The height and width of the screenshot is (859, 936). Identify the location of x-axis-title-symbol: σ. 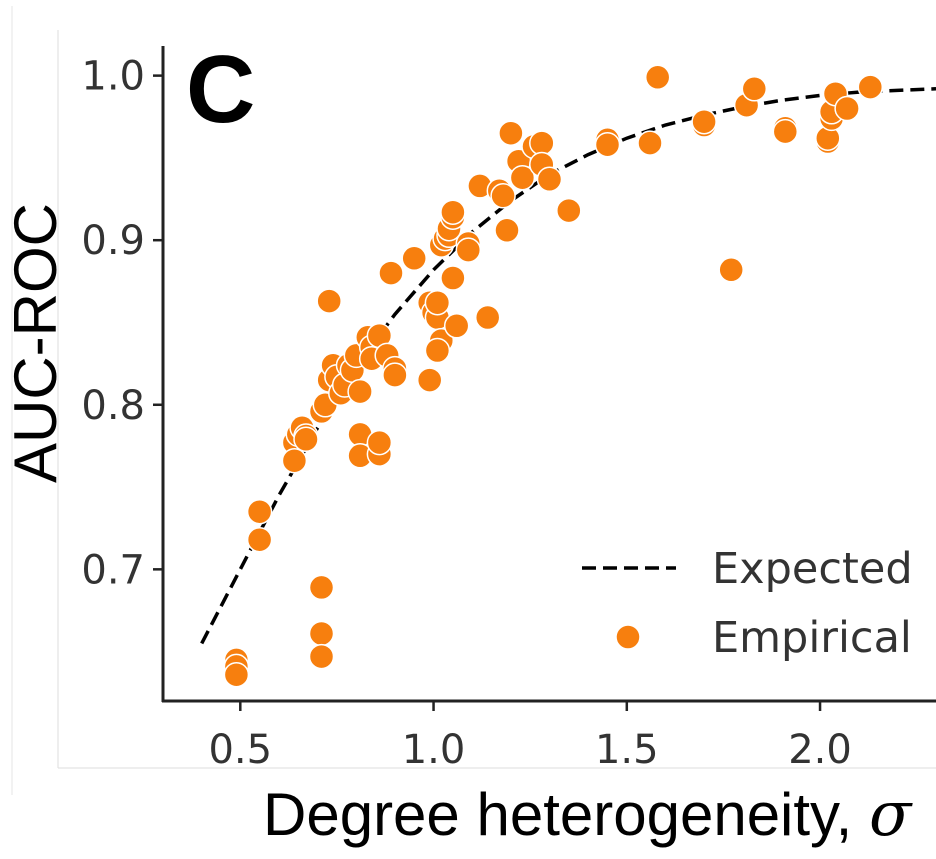
(891, 813).